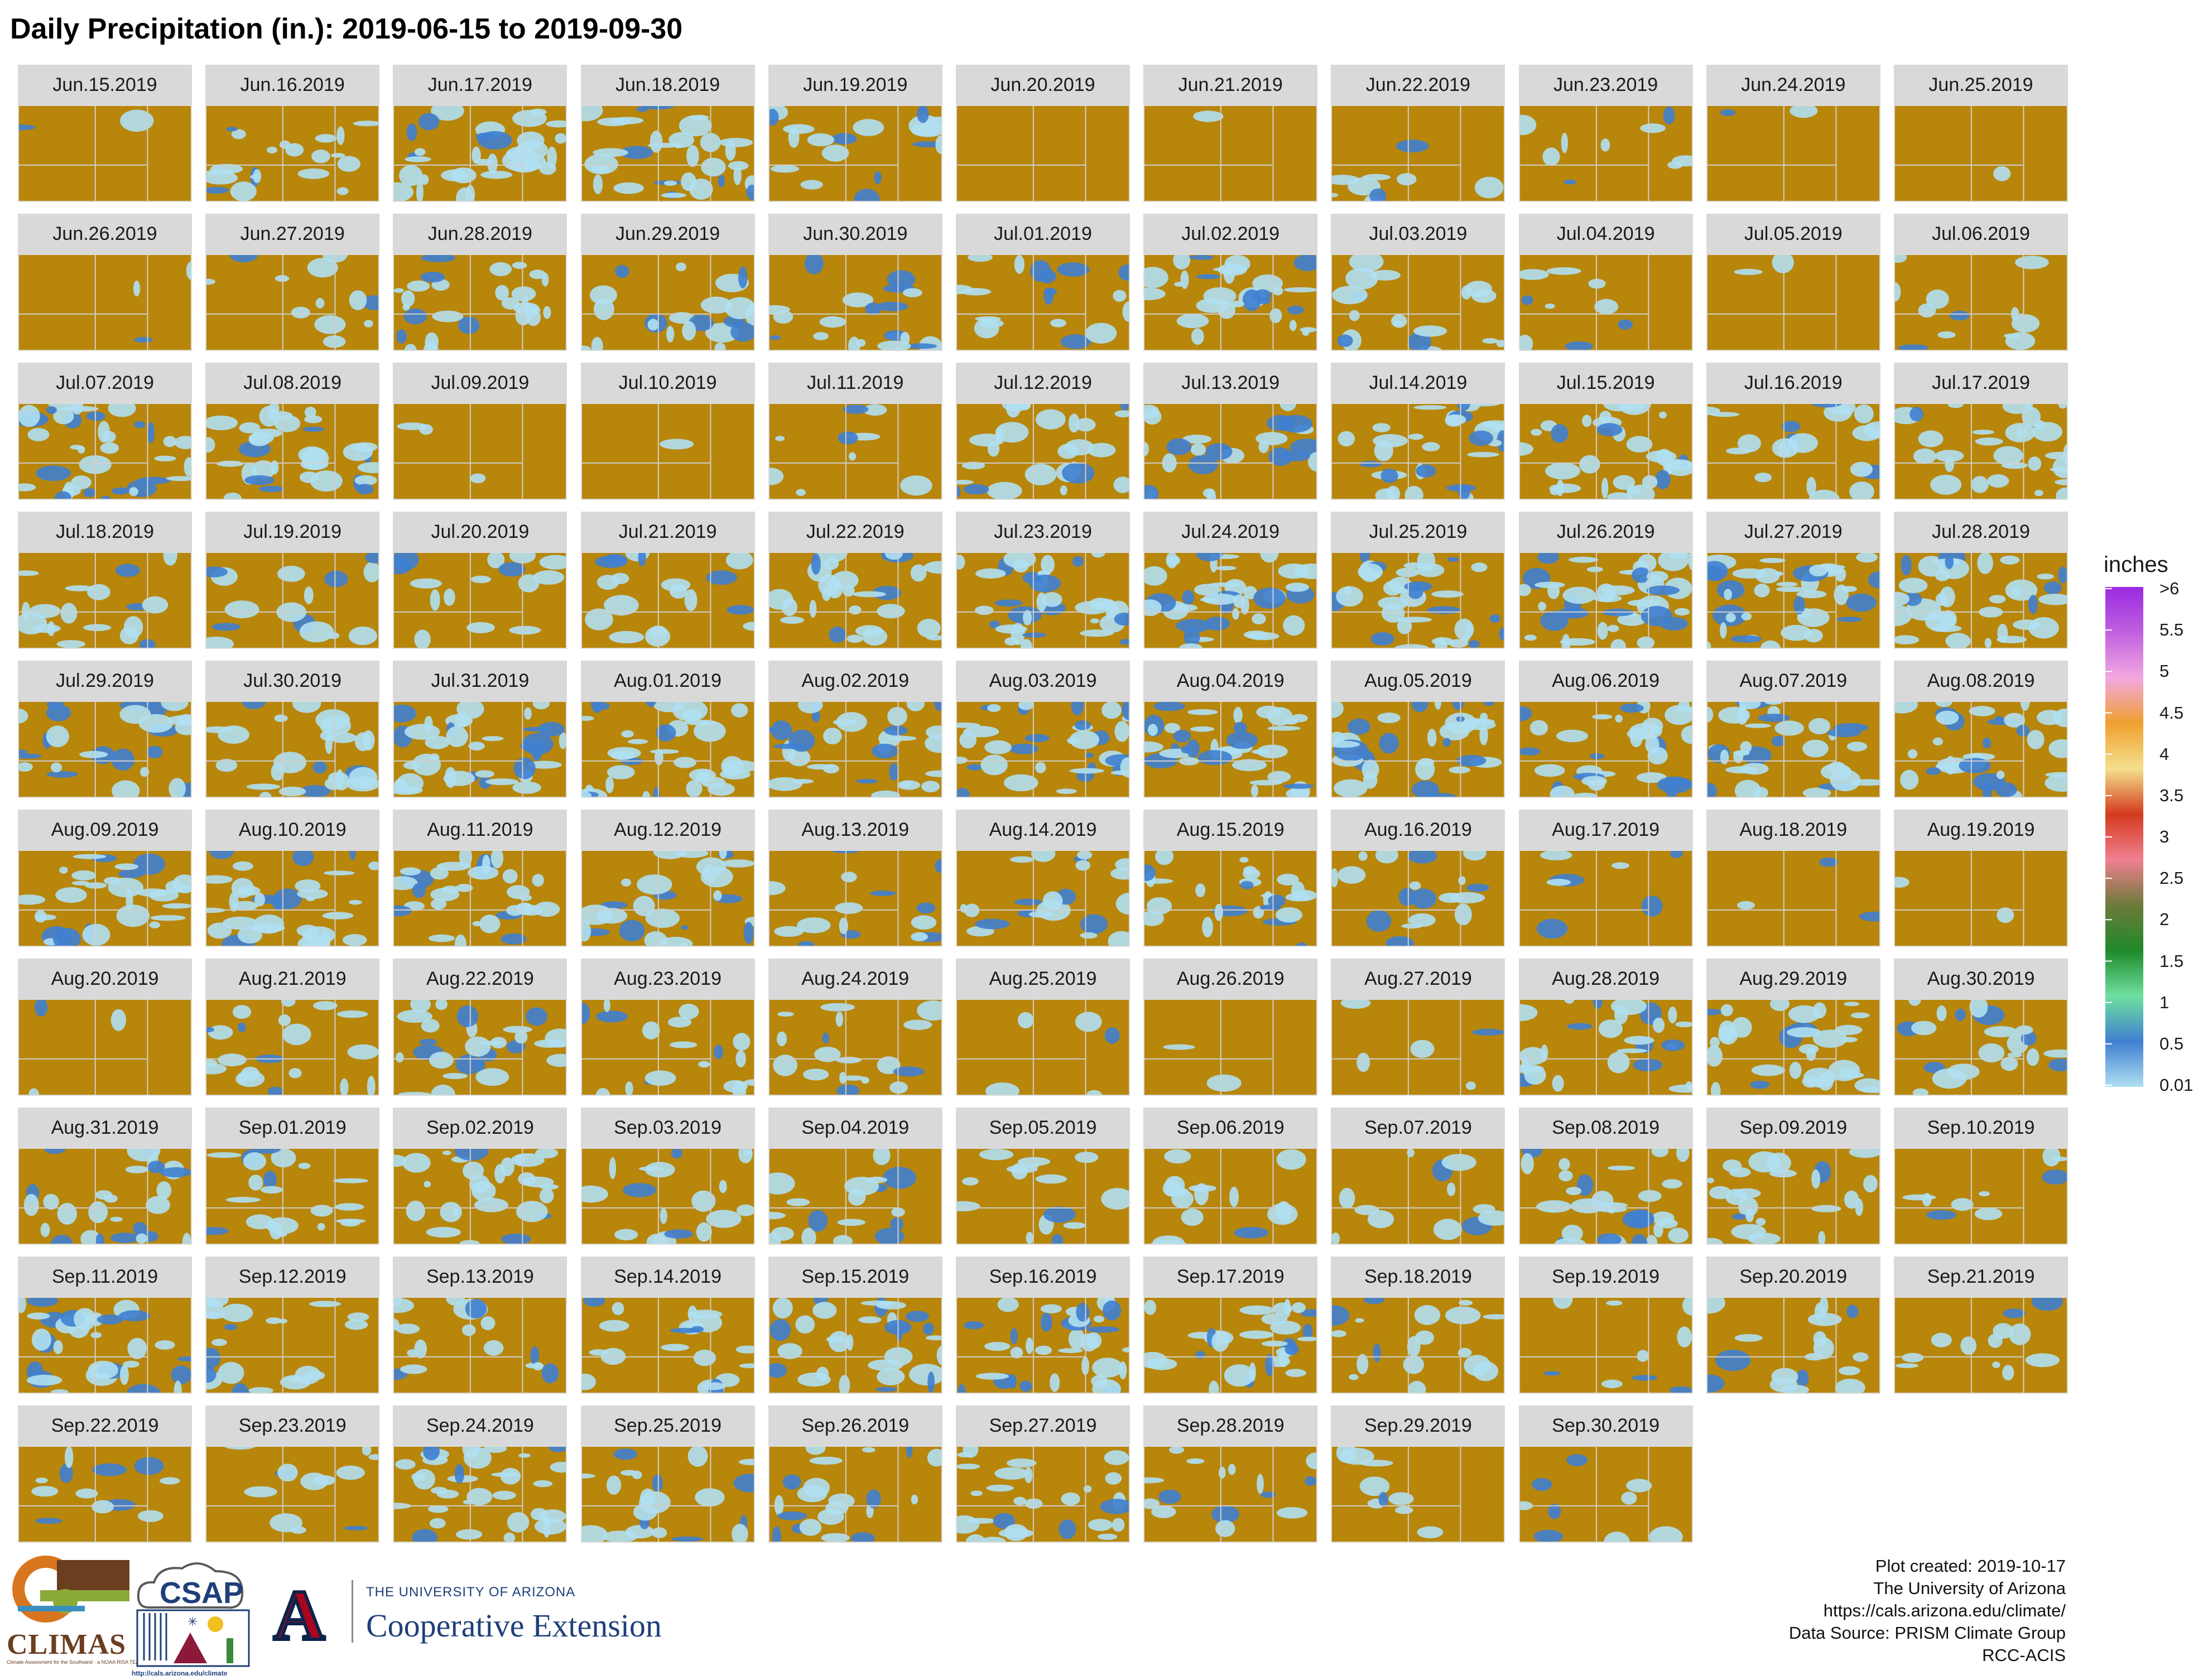  I want to click on panel-date-label: Jul.08.2019, so click(292, 383).